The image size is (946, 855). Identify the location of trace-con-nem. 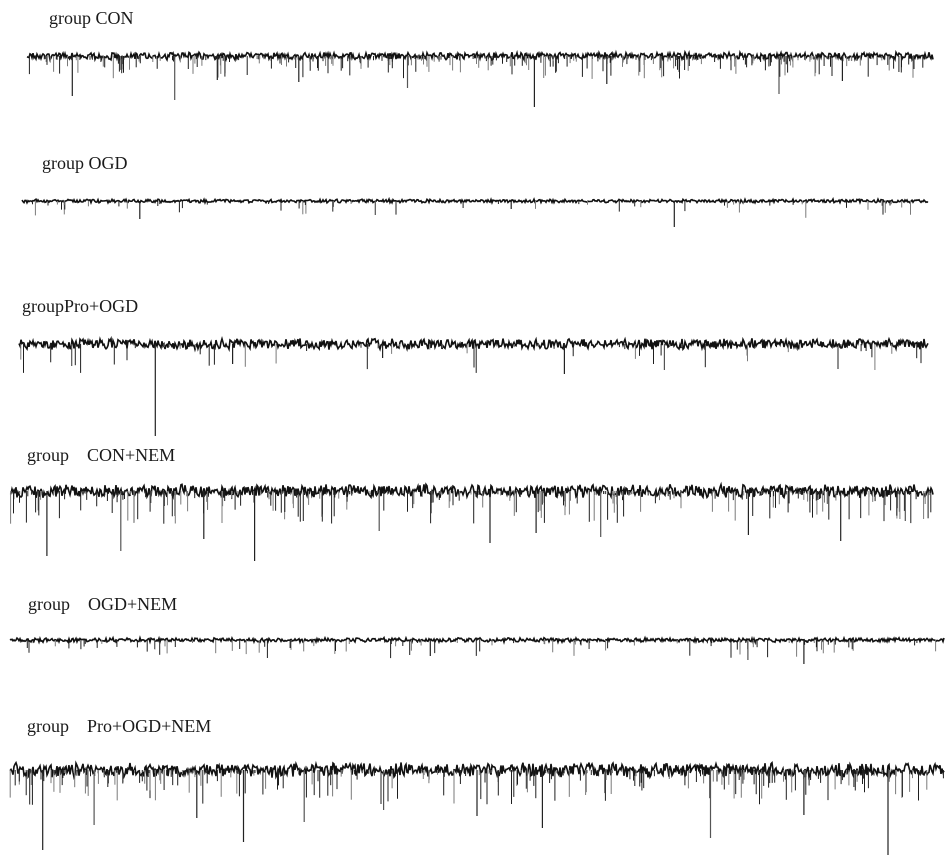
(471, 521).